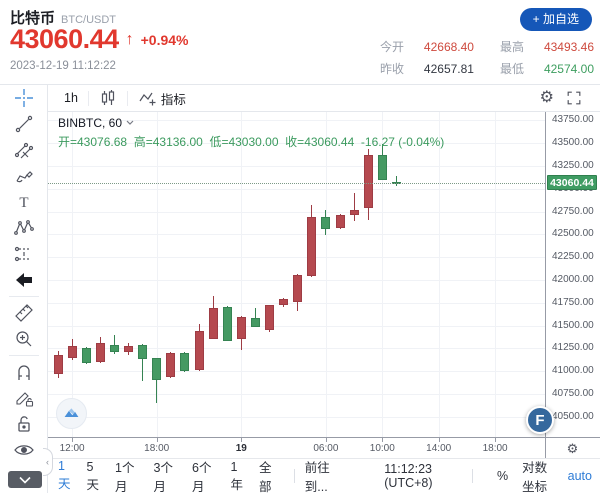  What do you see at coordinates (396, 181) in the screenshot?
I see `candle-wick` at bounding box center [396, 181].